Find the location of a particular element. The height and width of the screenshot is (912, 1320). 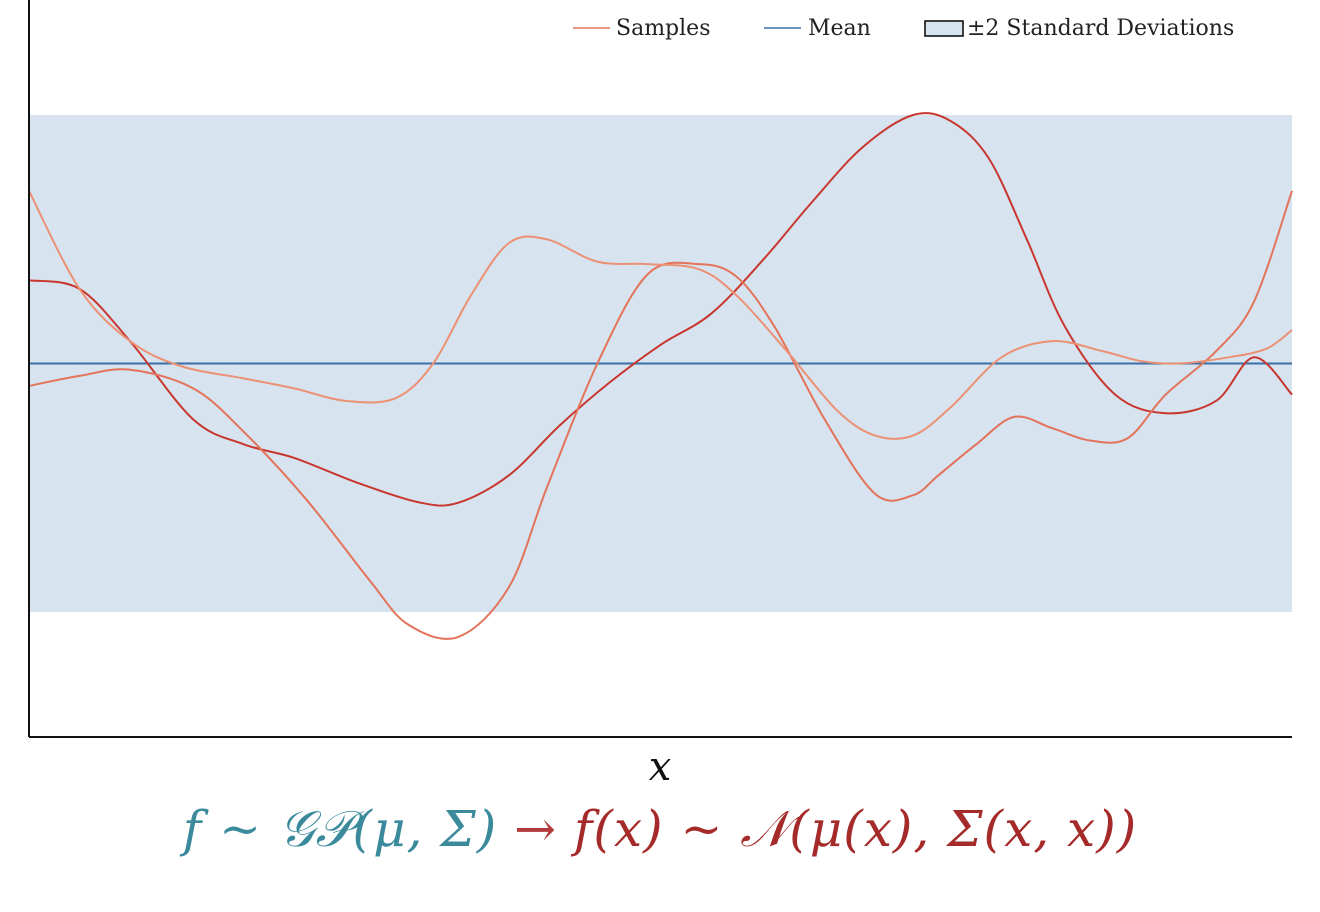

legend-band-label: ±2 Standard Deviations is located at coordinates (1100, 28).